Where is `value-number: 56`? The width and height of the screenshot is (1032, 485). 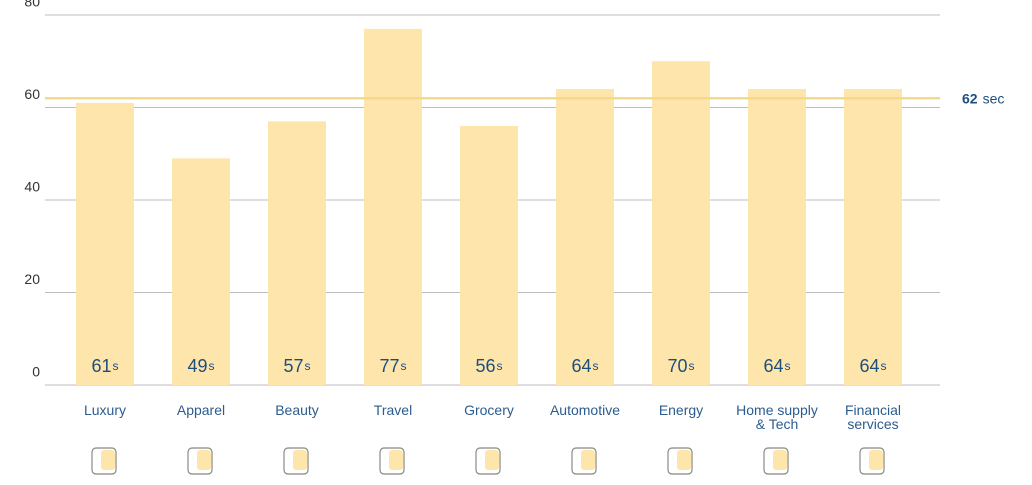 value-number: 56 is located at coordinates (485, 366).